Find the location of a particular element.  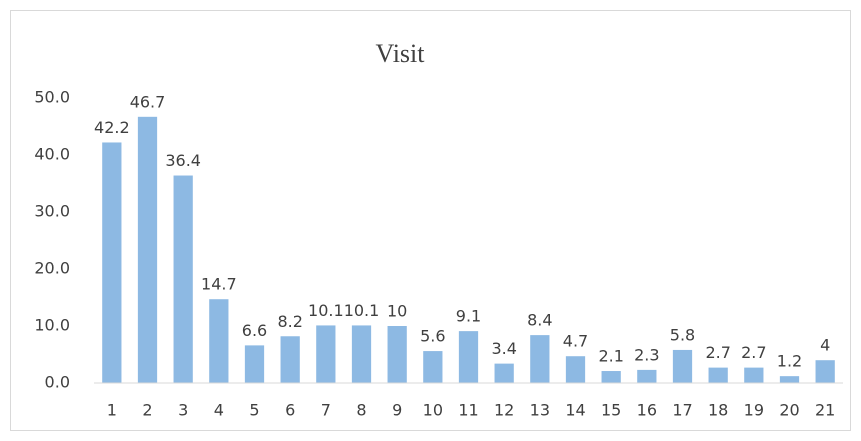

y-tick-label: 40.0 is located at coordinates (52, 154).